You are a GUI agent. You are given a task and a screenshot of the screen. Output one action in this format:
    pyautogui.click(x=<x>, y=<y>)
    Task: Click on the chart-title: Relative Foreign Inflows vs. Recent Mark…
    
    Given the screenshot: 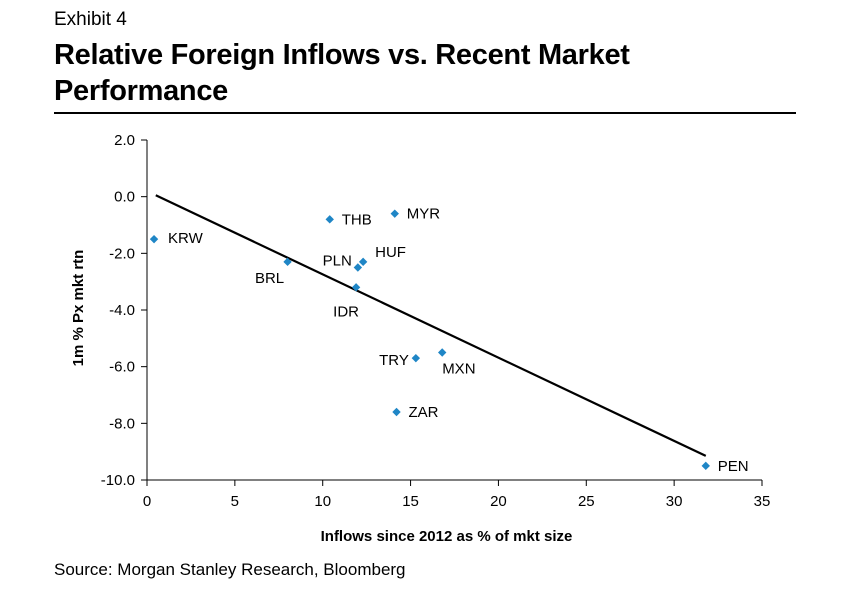 What is the action you would take?
    pyautogui.click(x=414, y=73)
    